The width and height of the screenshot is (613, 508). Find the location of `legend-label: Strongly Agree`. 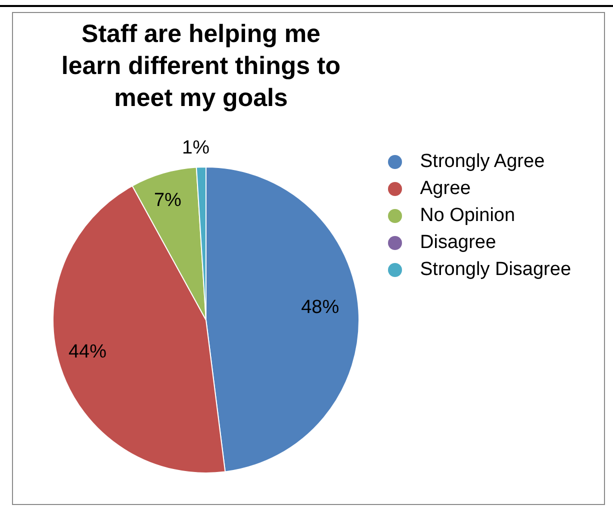

legend-label: Strongly Agree is located at coordinates (482, 161).